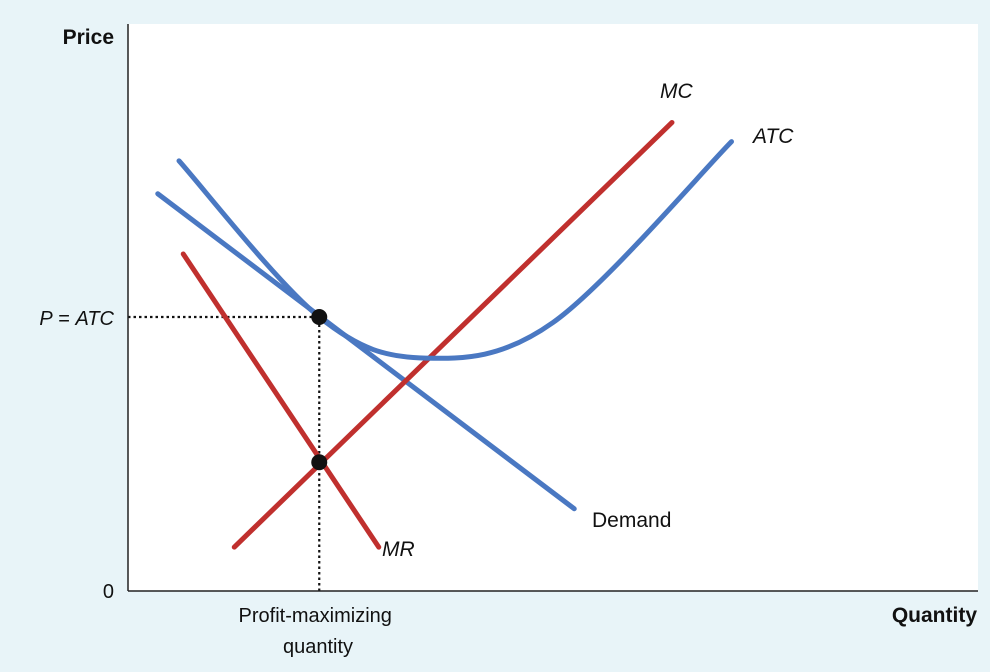 This screenshot has width=990, height=672. I want to click on y-tick-eq: =, so click(64, 319).